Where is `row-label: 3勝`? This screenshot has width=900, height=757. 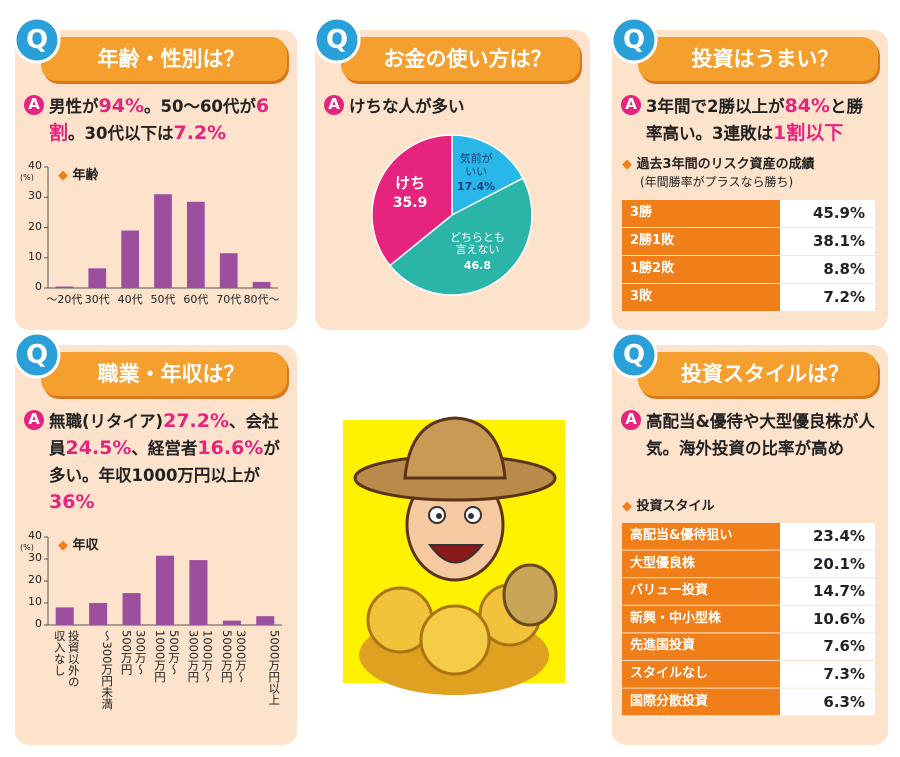
row-label: 3勝 is located at coordinates (641, 212).